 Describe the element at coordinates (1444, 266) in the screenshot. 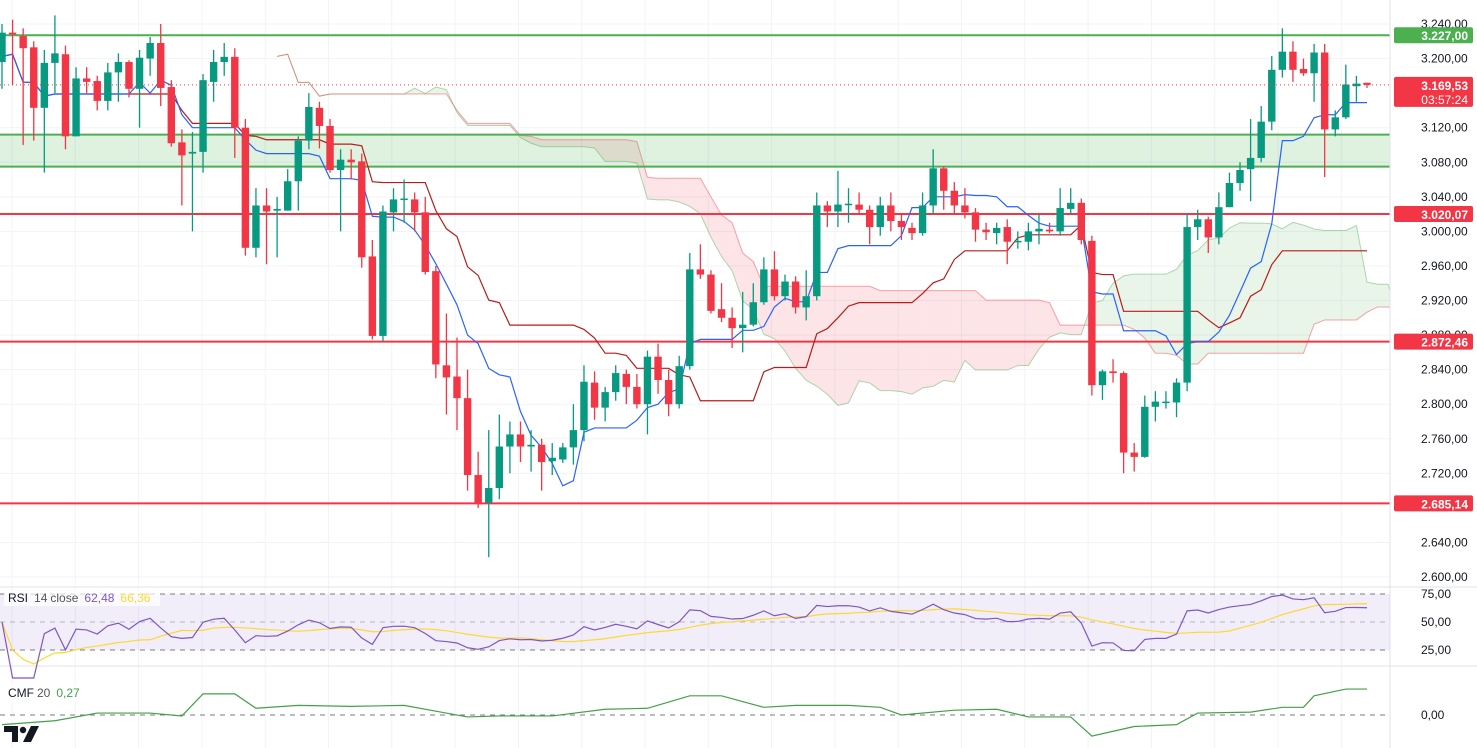

I see `price-tick-label: 2.960,00` at that location.